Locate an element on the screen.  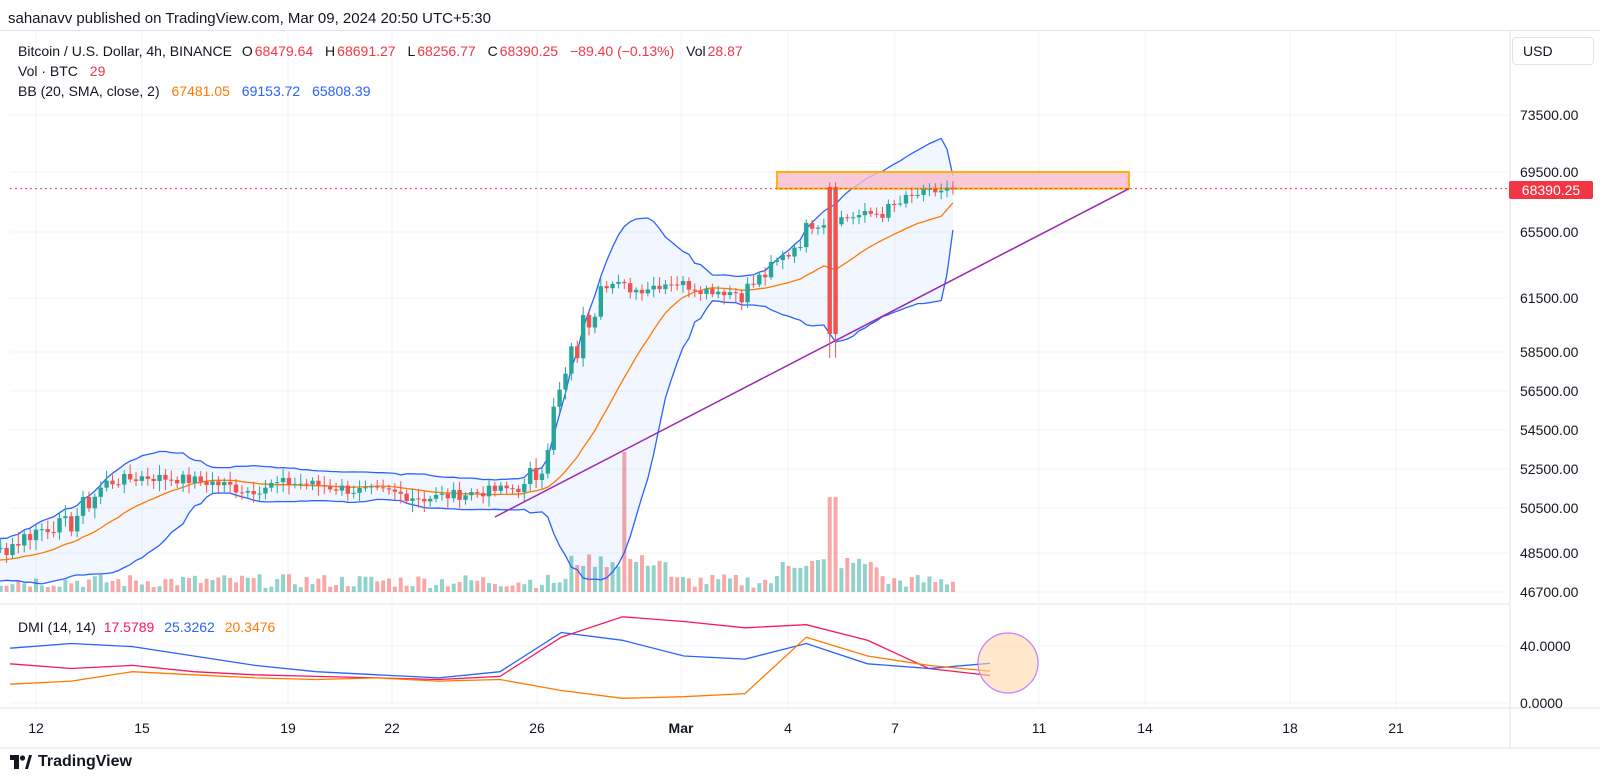
time-tick-label: 26 is located at coordinates (537, 728).